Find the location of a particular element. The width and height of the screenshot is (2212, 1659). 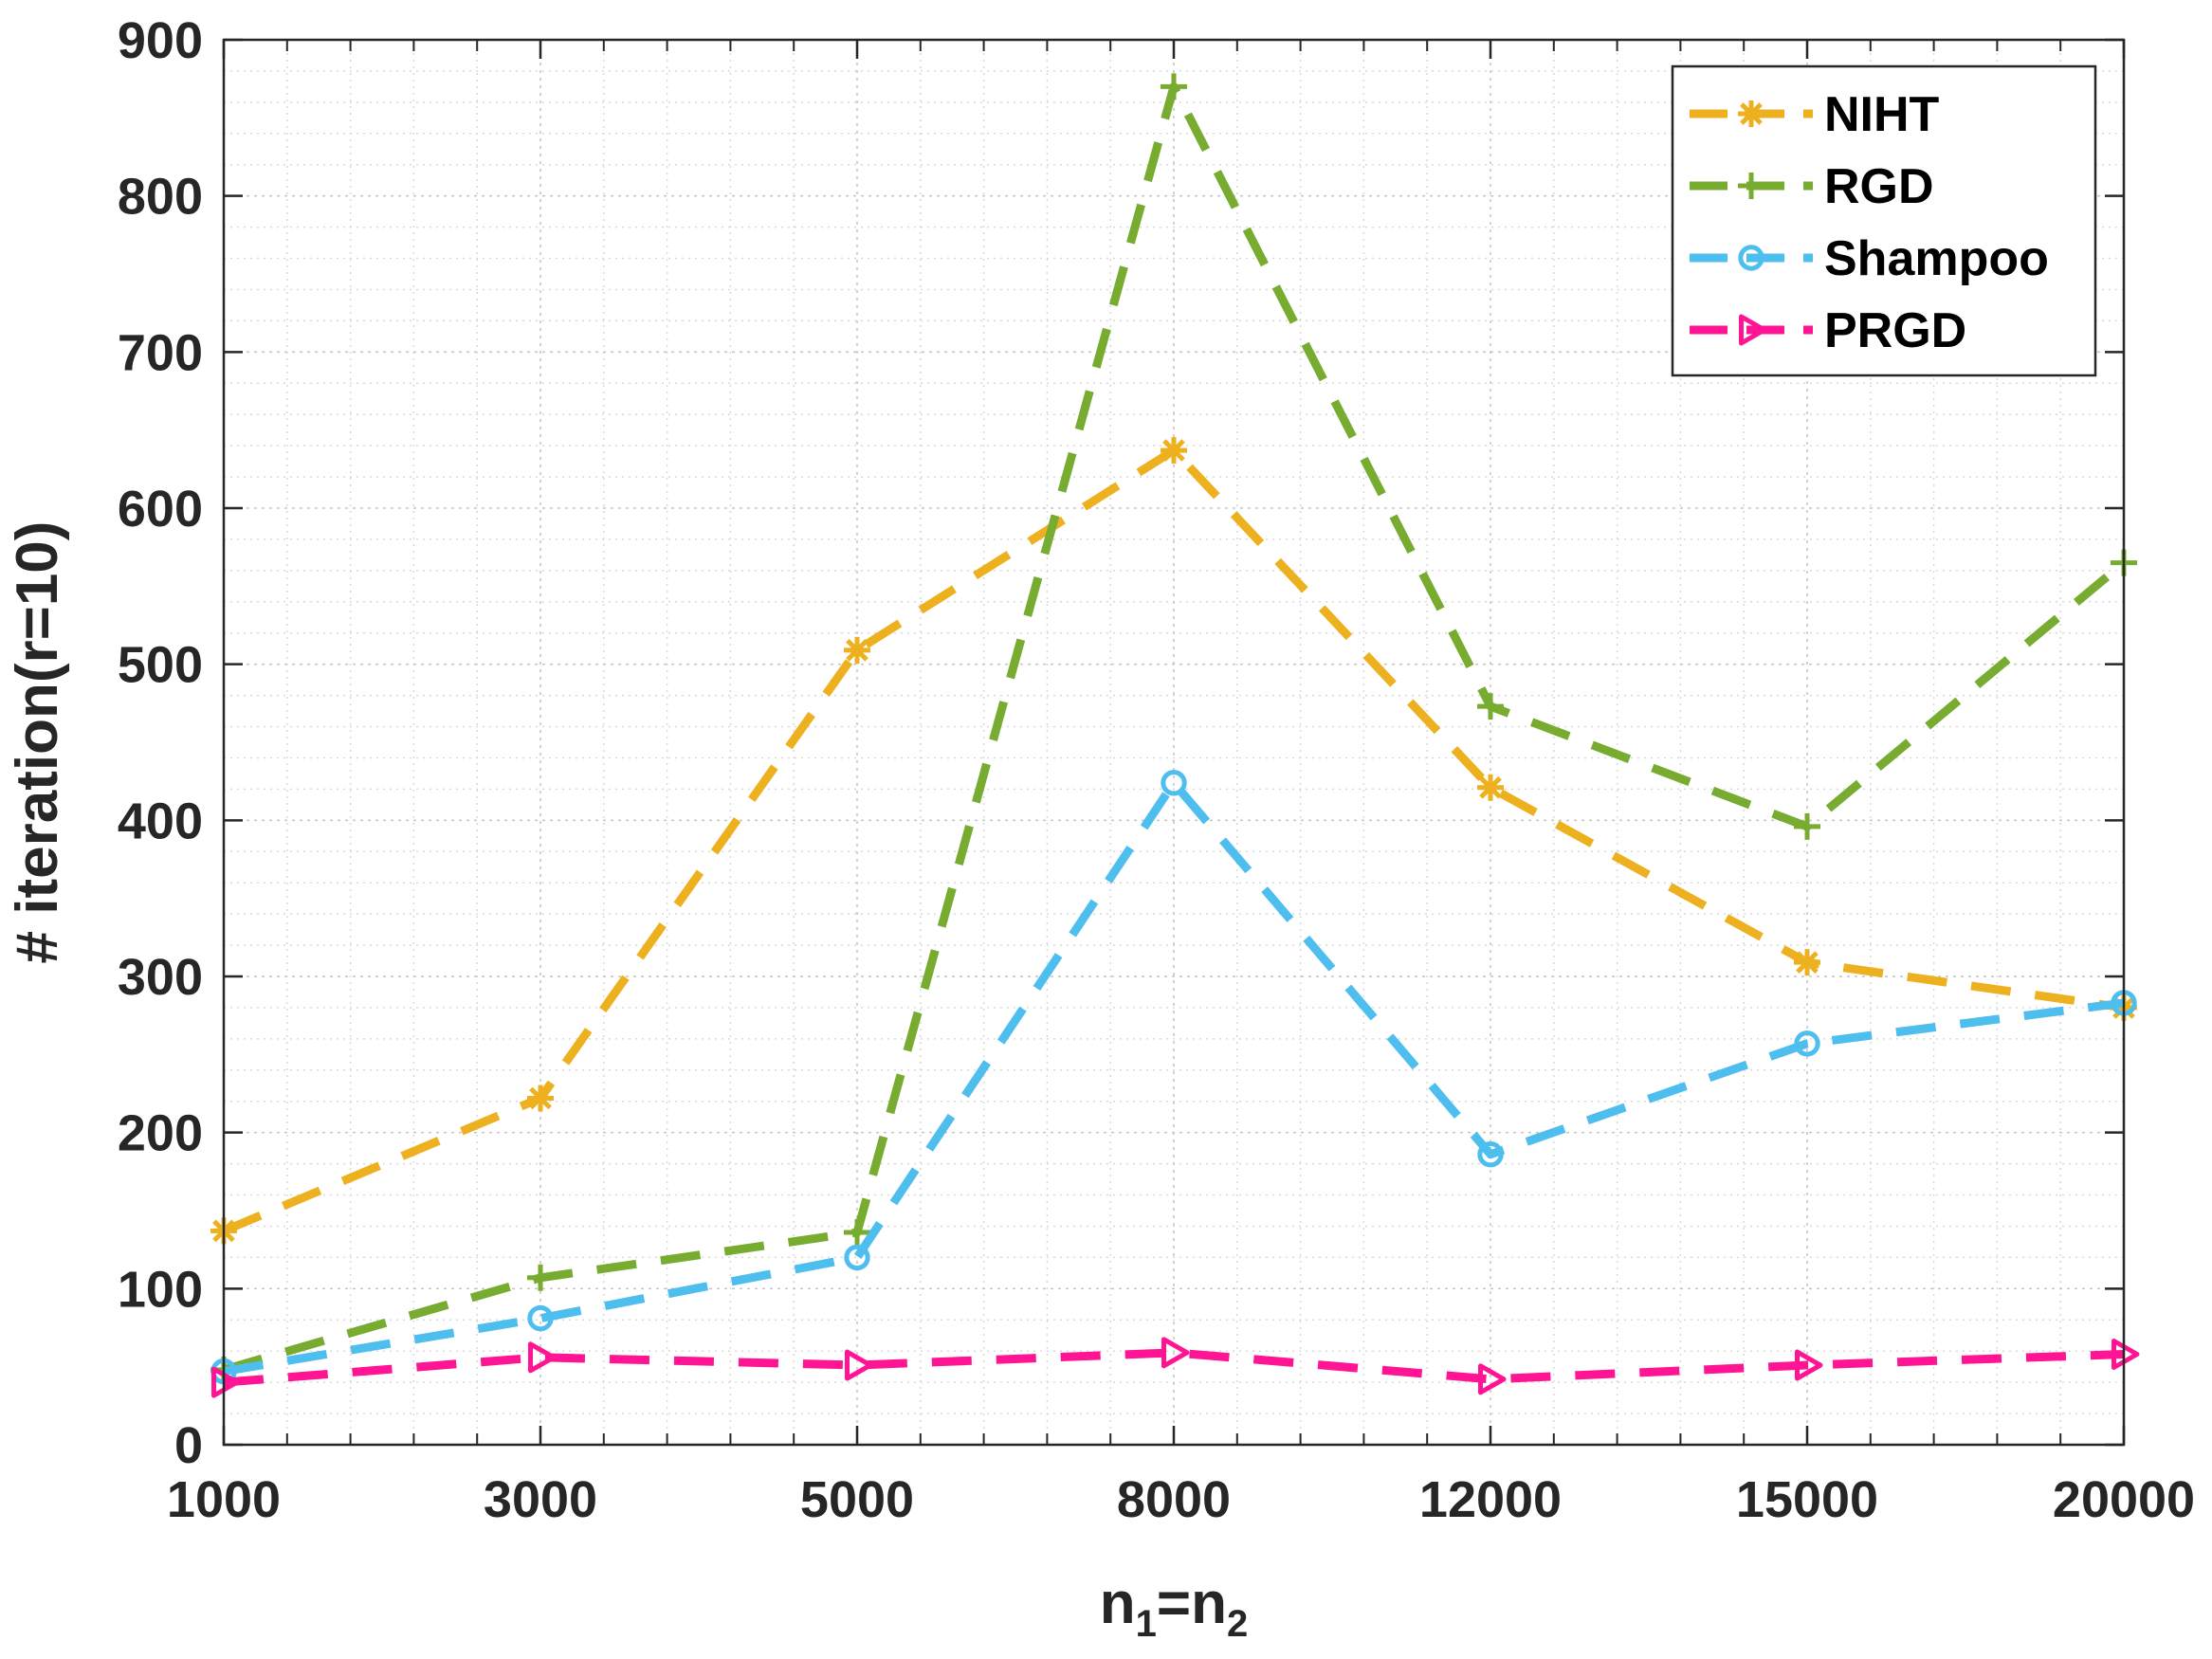

y-tick-label: 600 is located at coordinates (160, 509).